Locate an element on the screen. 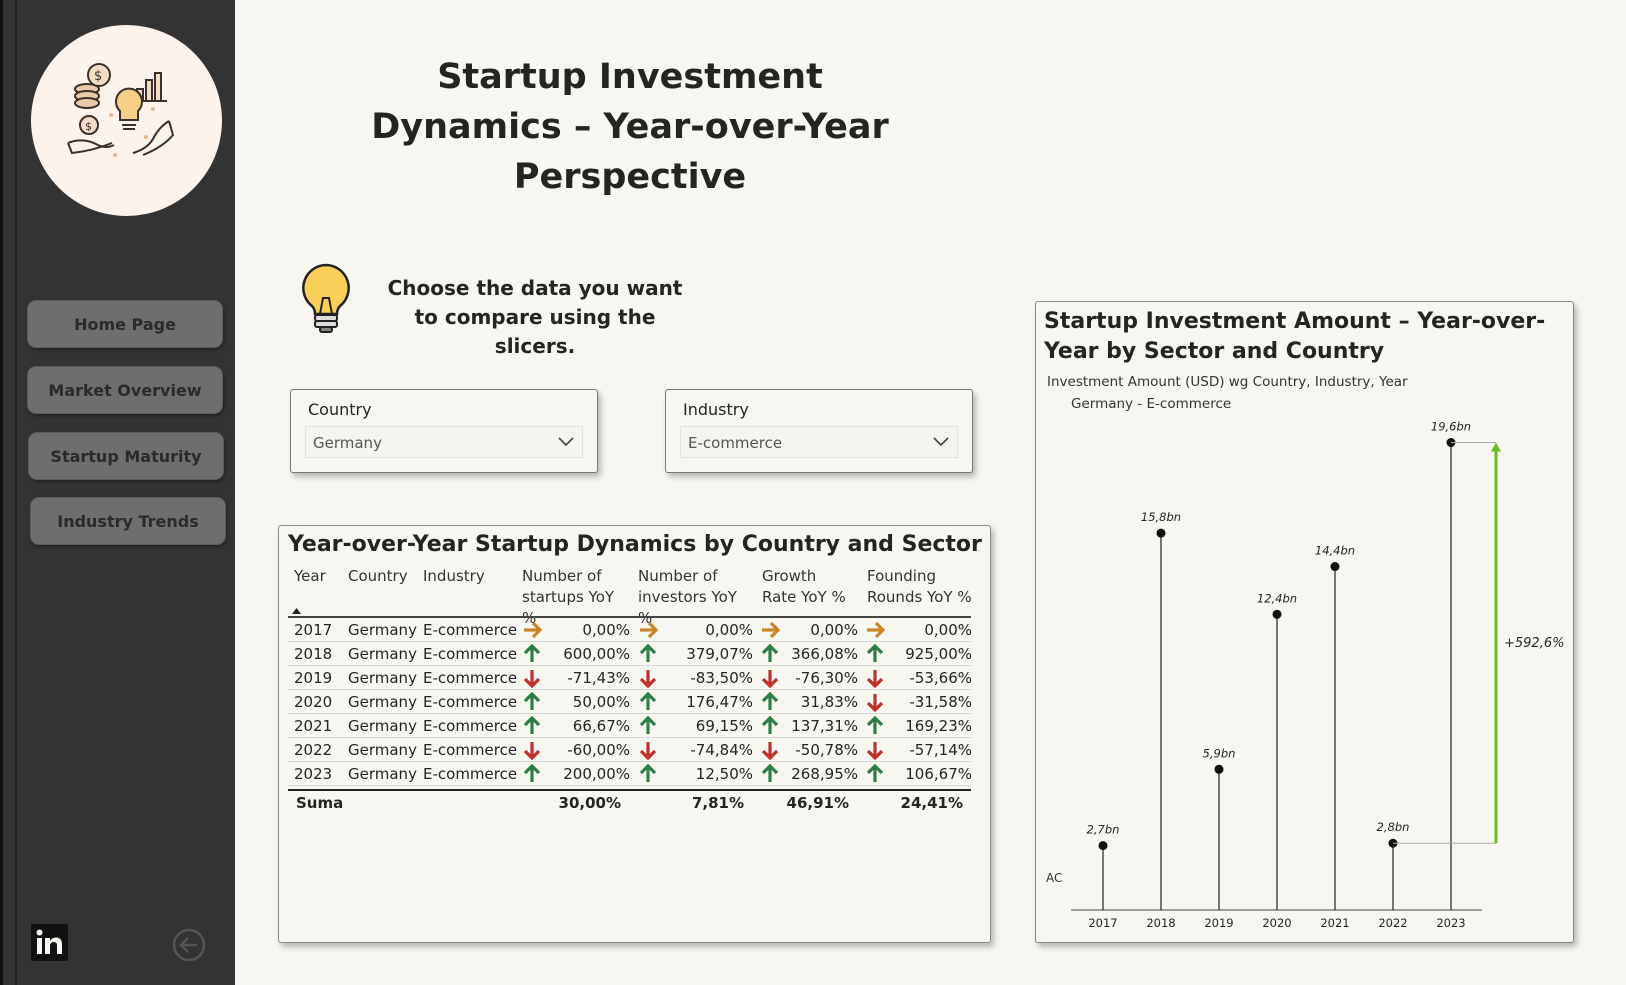  data-label-2017: 2,7bn is located at coordinates (1103, 830).